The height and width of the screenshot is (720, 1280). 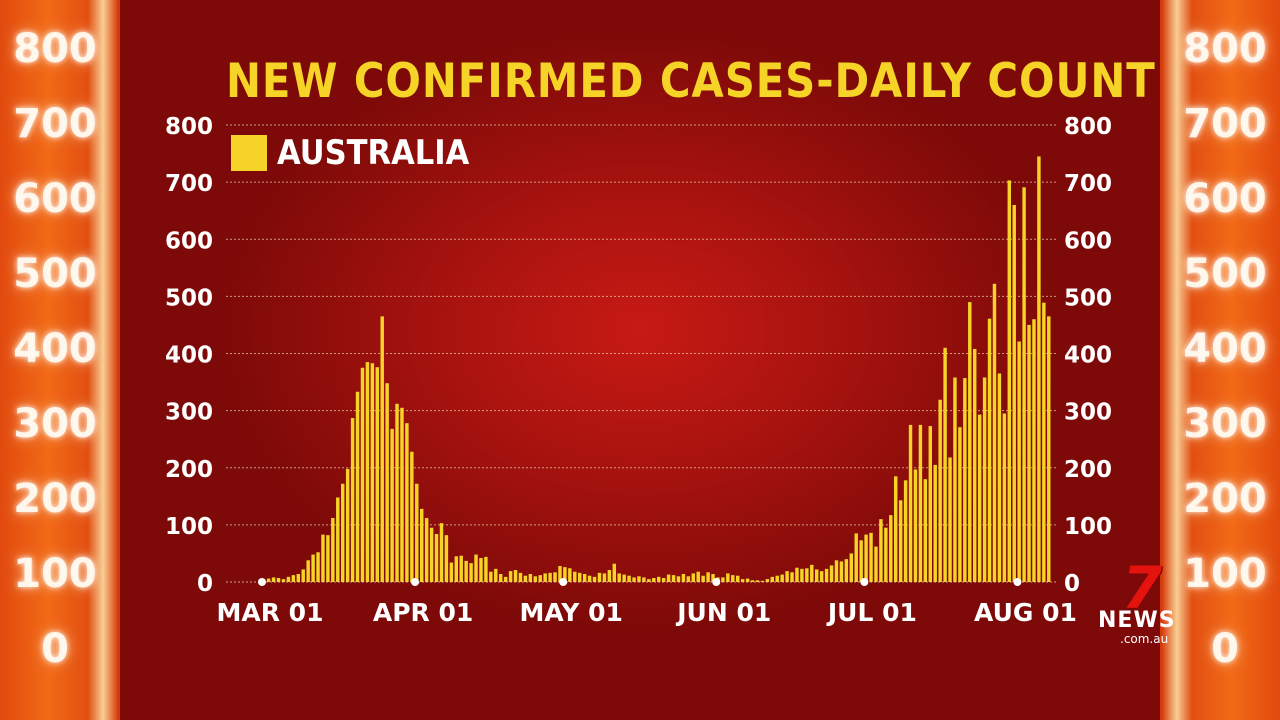 I want to click on left-light-glow, so click(x=103, y=360).